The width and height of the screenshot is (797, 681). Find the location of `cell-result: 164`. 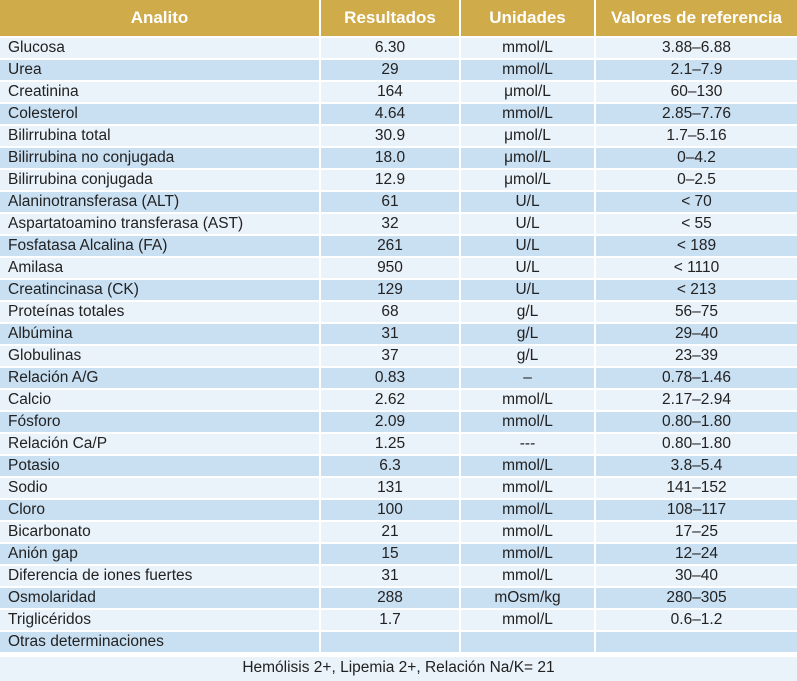

cell-result: 164 is located at coordinates (390, 91).